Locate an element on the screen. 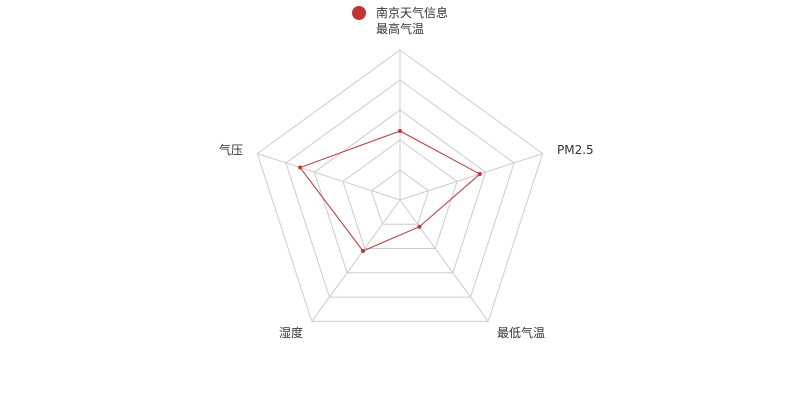 This screenshot has width=800, height=400. indicator-label: 气压 is located at coordinates (231, 149).